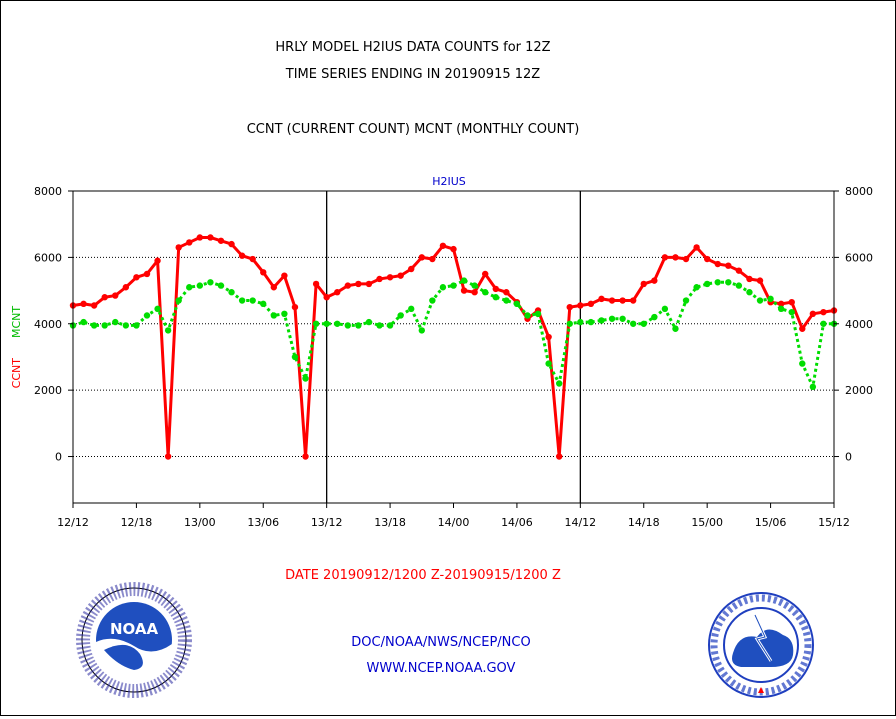 The height and width of the screenshot is (719, 896). I want to click on y-tick-label-right: 8000, so click(859, 191).